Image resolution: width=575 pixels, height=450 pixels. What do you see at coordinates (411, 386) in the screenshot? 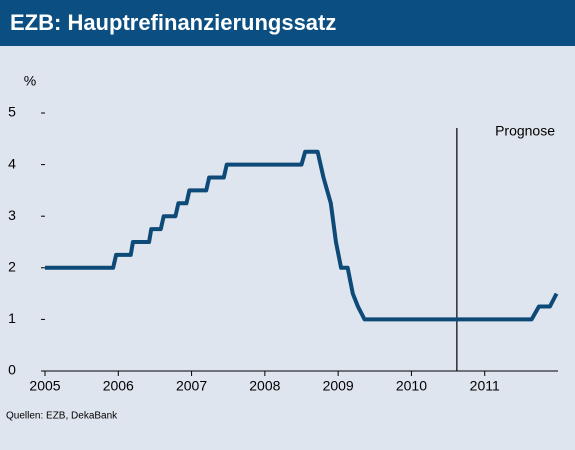
I see `x-tick-label: 2010` at bounding box center [411, 386].